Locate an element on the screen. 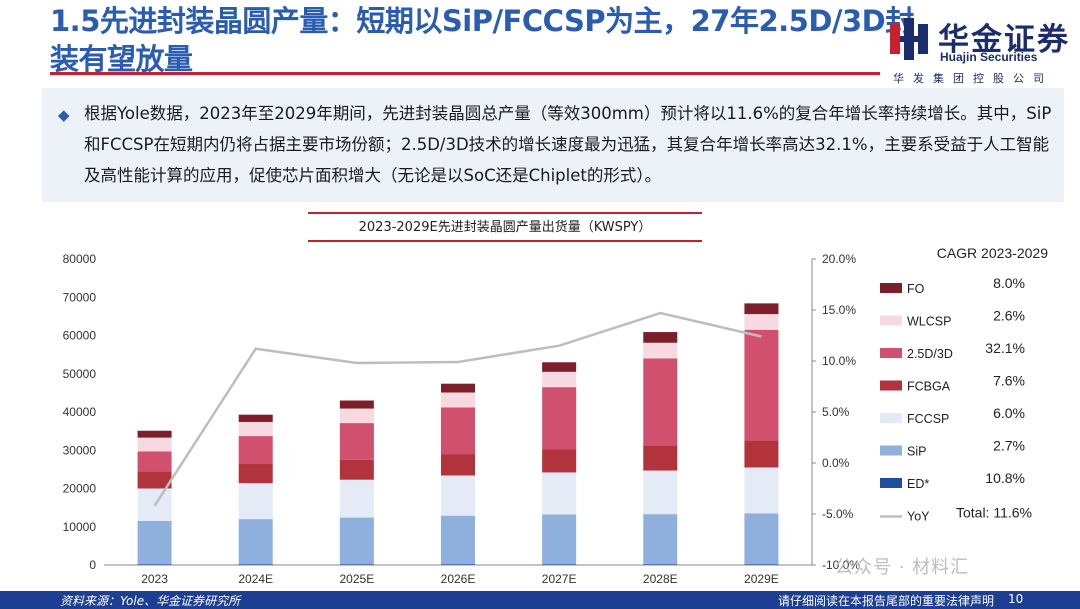 The height and width of the screenshot is (609, 1080). legend-label: WLCSP is located at coordinates (929, 322).